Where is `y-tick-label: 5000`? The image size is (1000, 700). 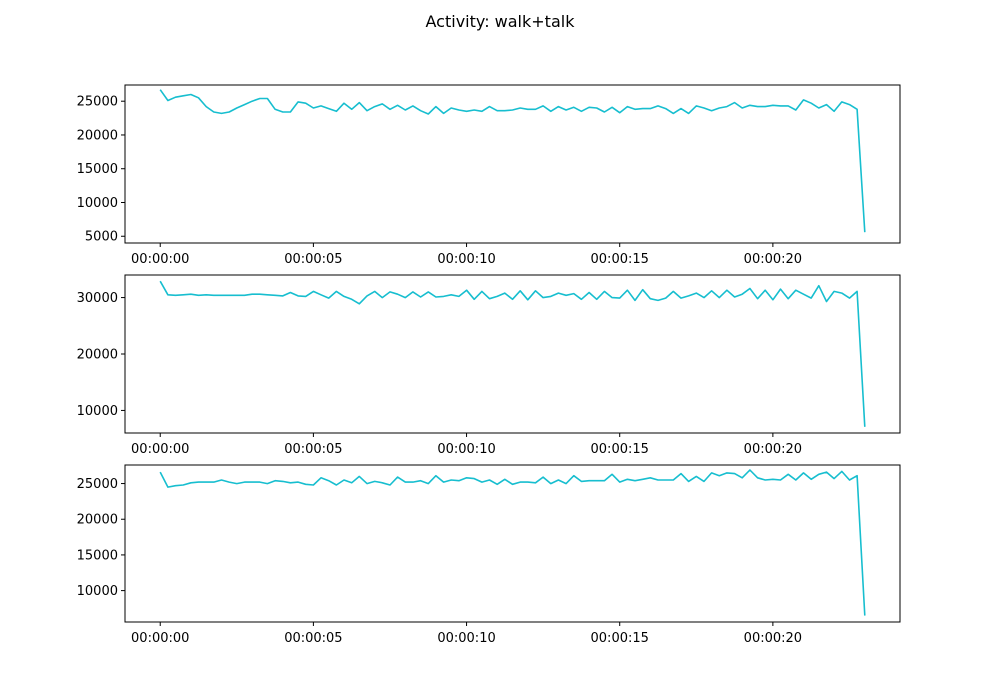 y-tick-label: 5000 is located at coordinates (101, 237).